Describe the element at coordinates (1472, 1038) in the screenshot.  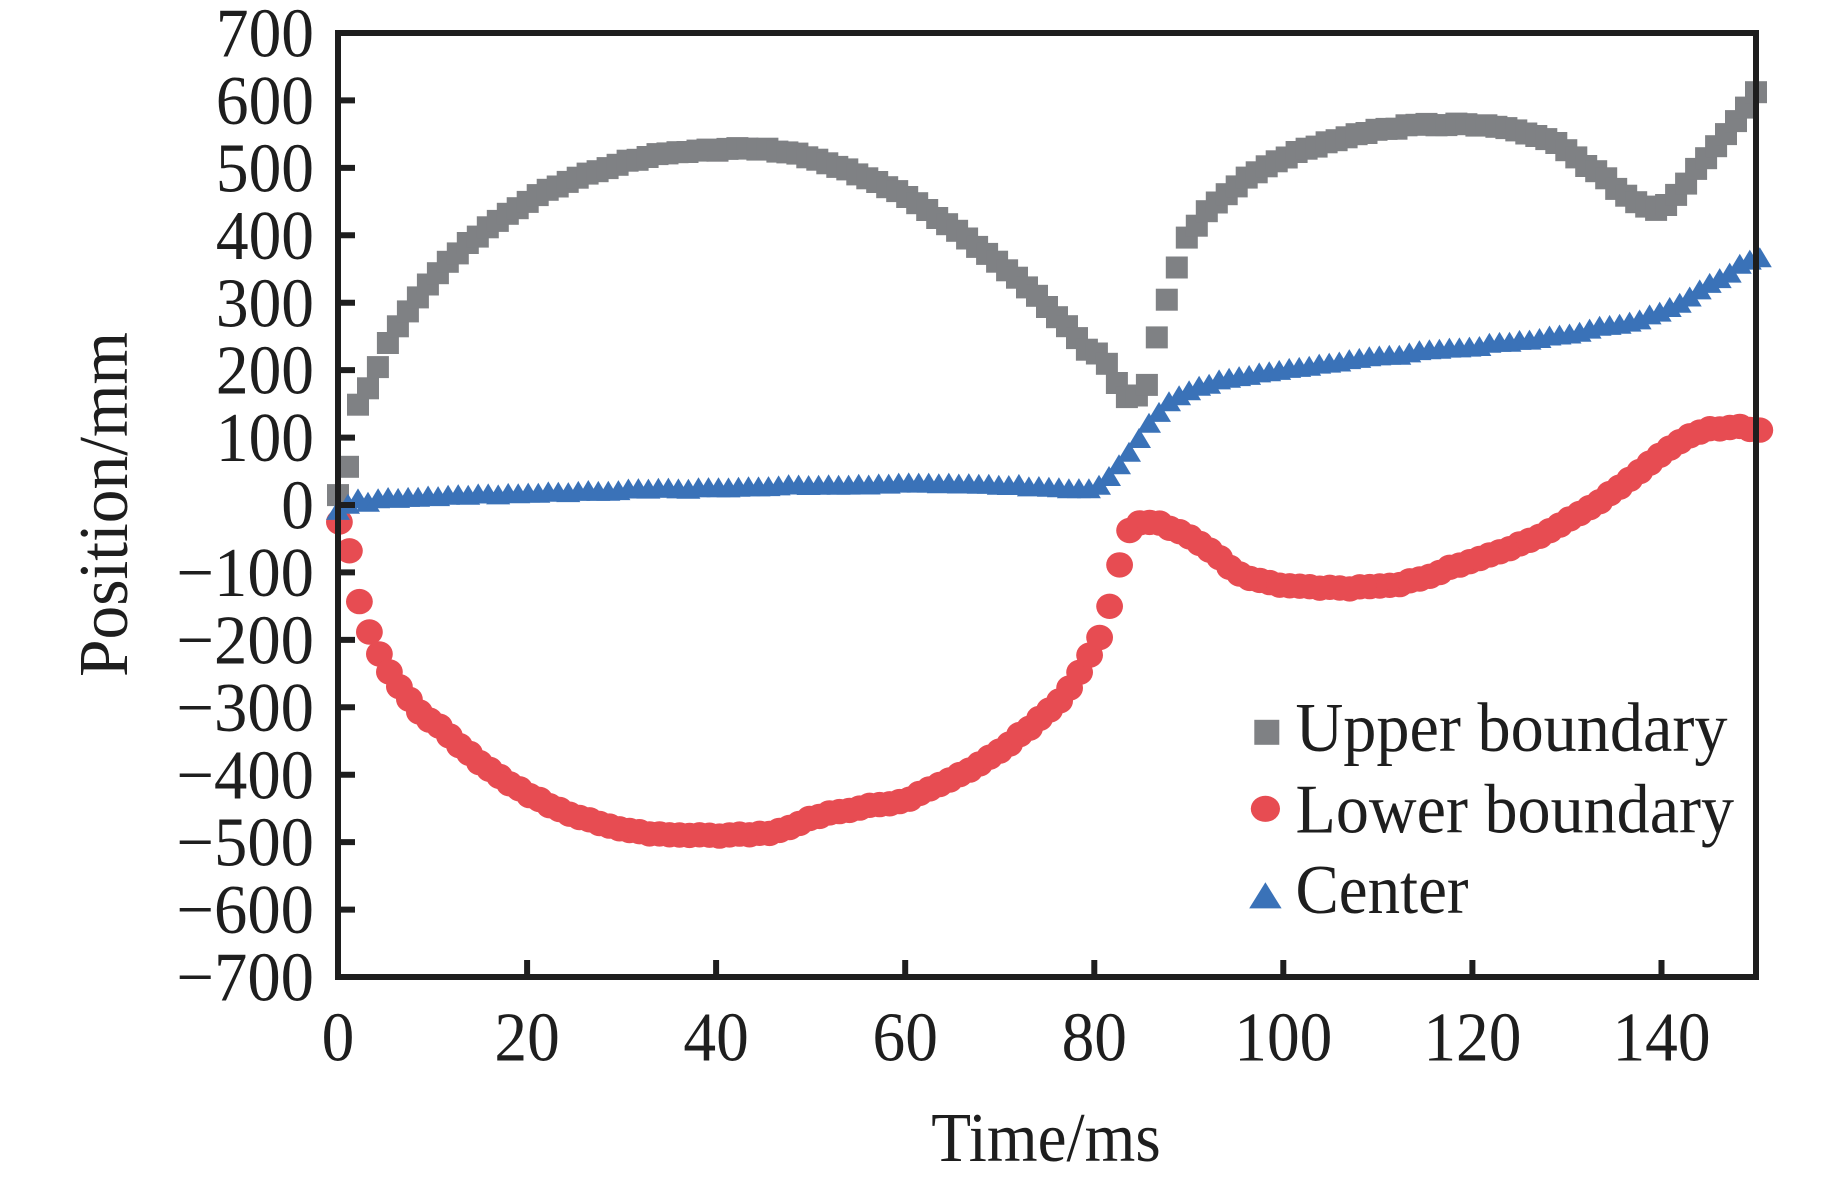
I see `svg-text: 120` at that location.